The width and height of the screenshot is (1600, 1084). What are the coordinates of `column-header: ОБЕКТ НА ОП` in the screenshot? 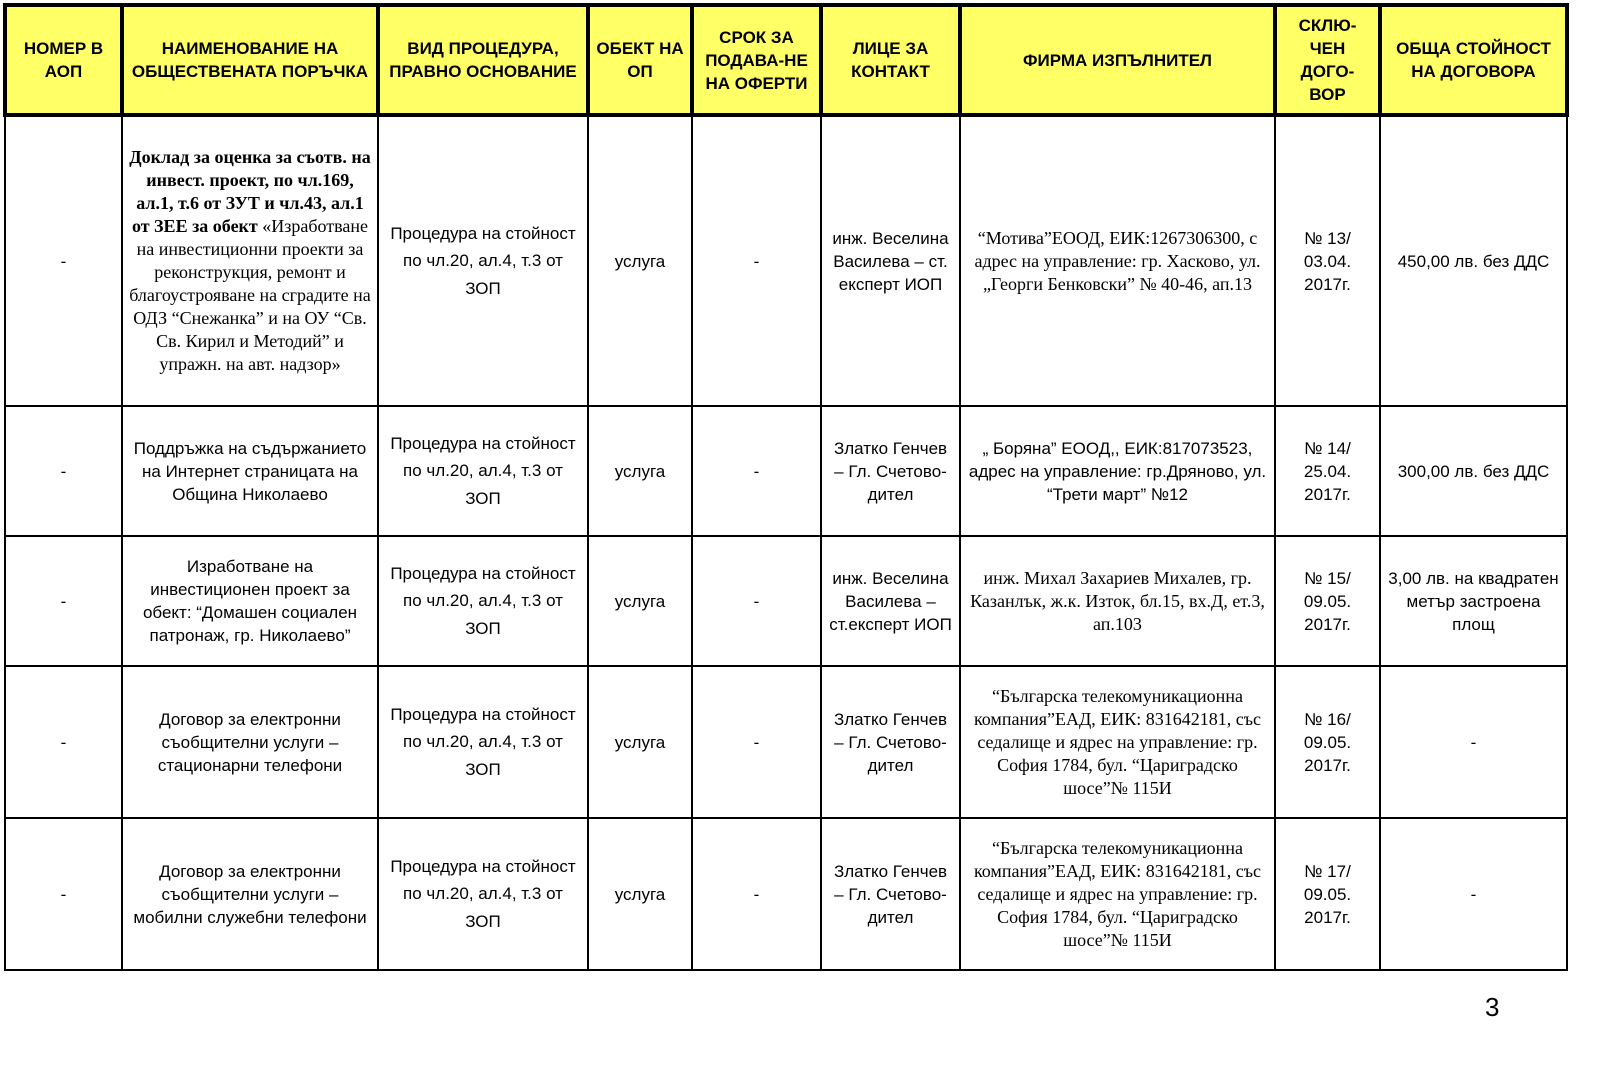 It's located at (640, 60).